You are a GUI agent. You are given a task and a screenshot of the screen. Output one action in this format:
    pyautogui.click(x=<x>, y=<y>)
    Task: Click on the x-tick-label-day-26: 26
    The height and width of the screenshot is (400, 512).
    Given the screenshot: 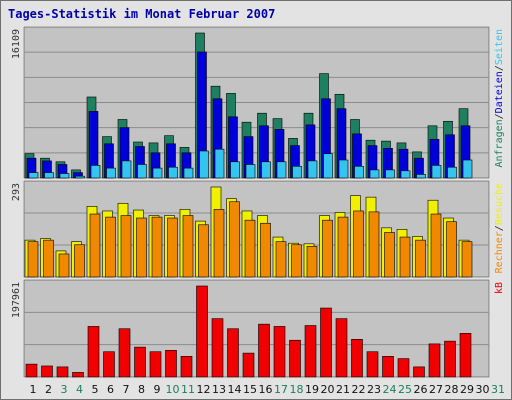 What is the action you would take?
    pyautogui.click(x=421, y=389)
    